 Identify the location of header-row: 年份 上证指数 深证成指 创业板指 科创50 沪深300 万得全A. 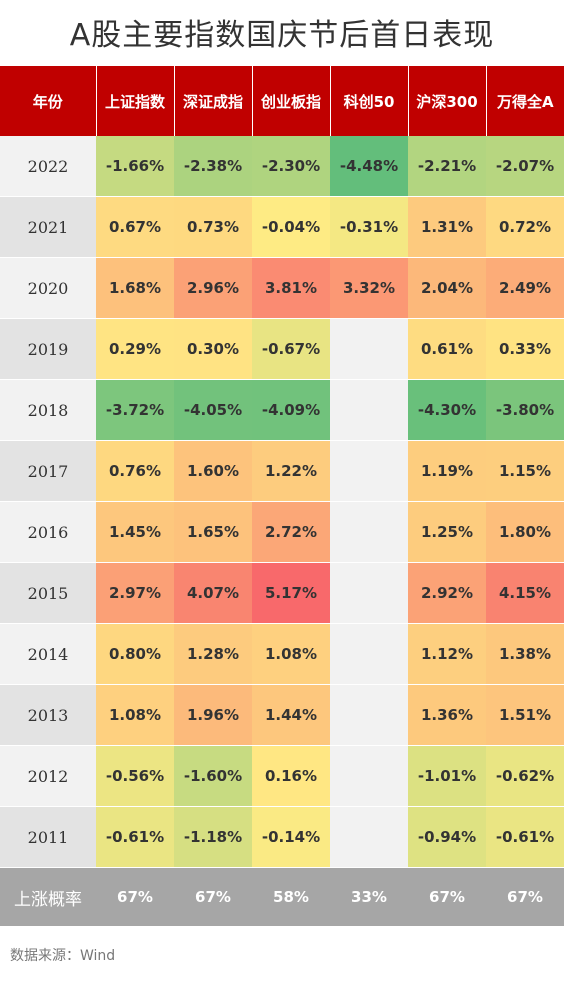
(282, 101).